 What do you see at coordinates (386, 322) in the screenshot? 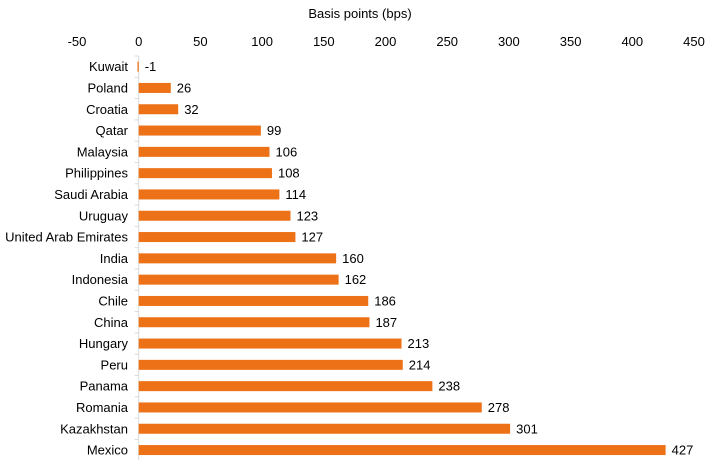
I see `data-label: 187` at bounding box center [386, 322].